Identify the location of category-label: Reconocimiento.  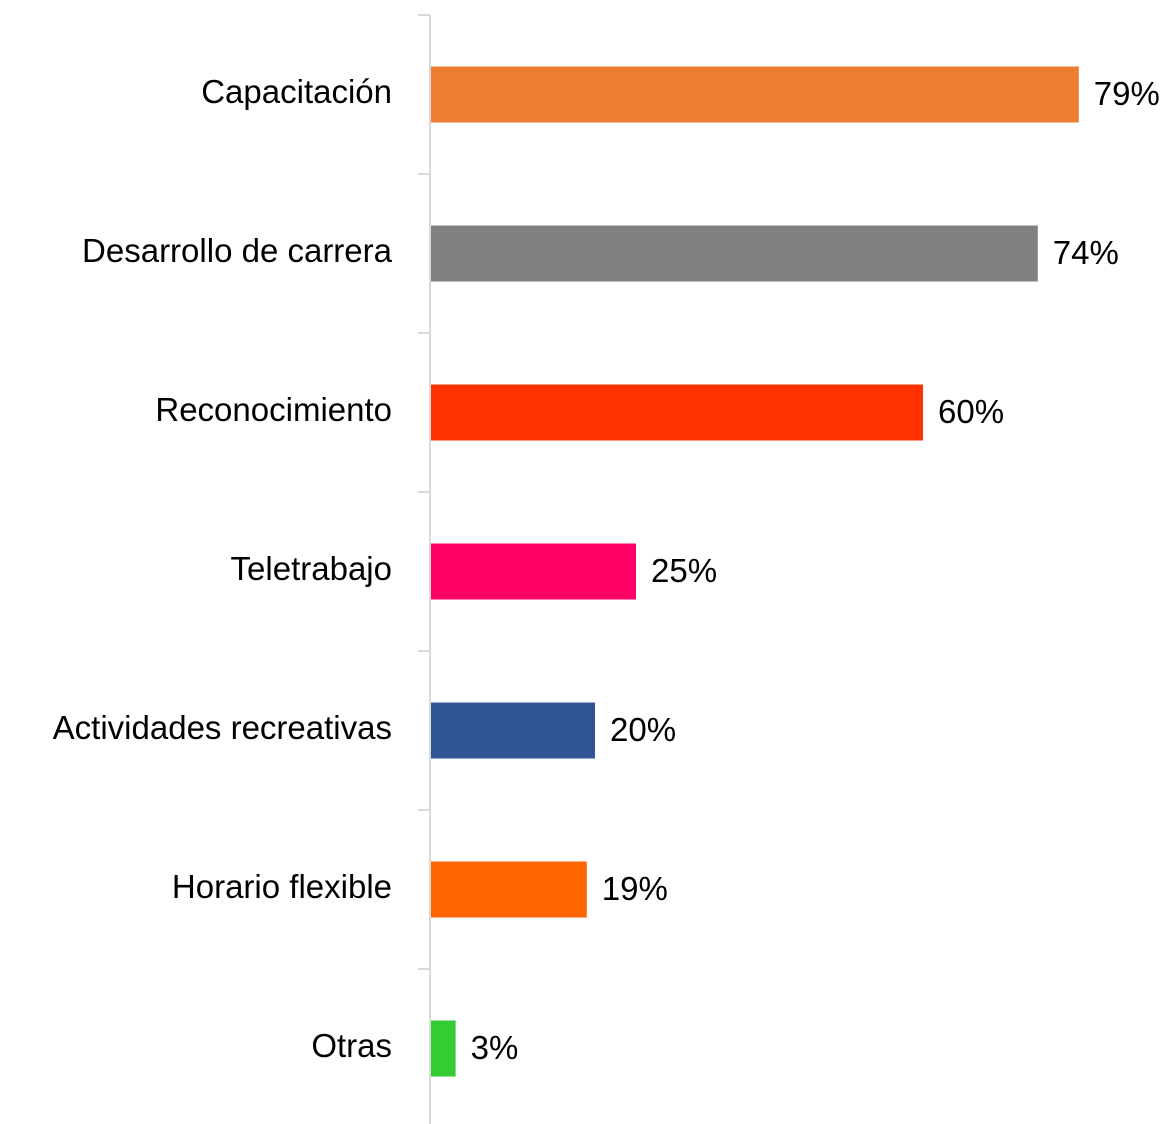
(273, 409).